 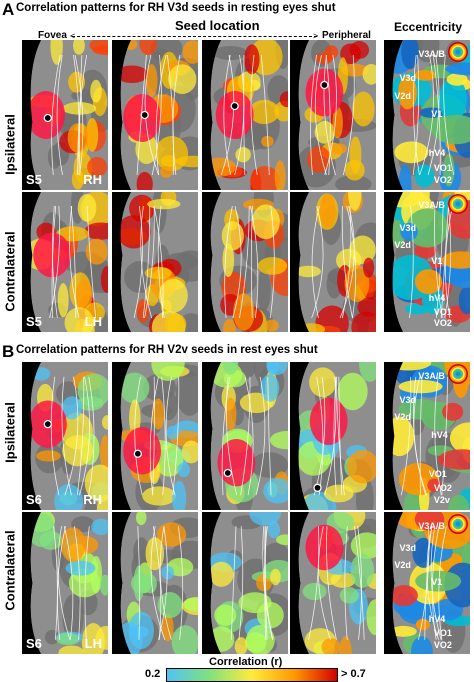 What do you see at coordinates (65, 436) in the screenshot?
I see `panel-b-ipsi-map-1: S6 RH` at bounding box center [65, 436].